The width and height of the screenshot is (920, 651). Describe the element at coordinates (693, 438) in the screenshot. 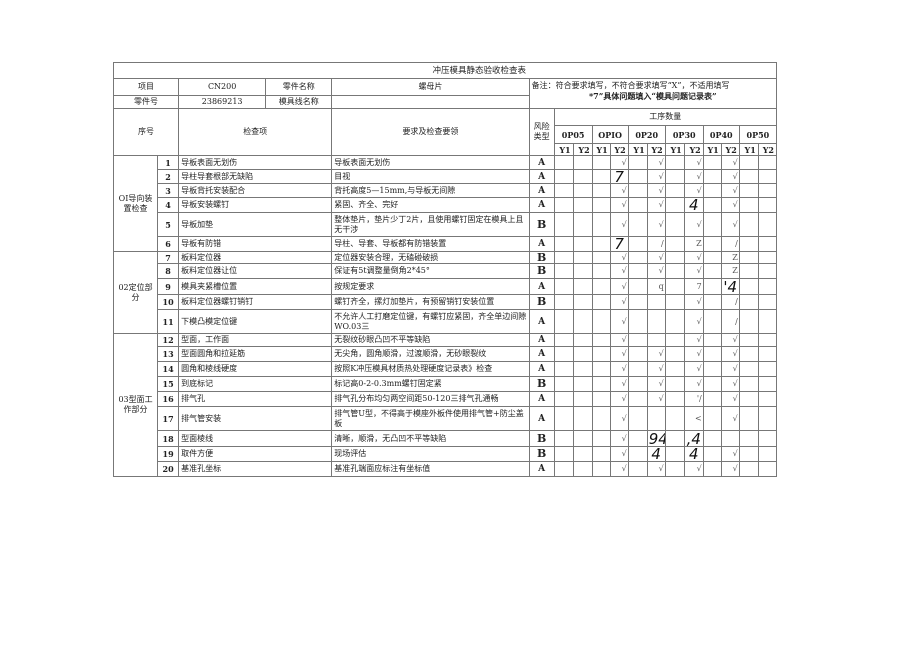

I see `check-cell: ,4` at that location.